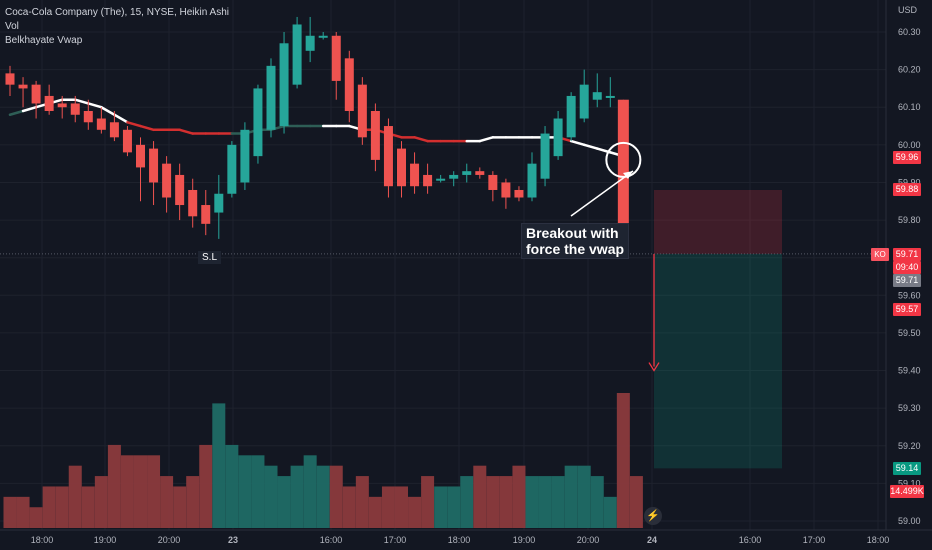 This screenshot has height=550, width=932. I want to click on y-tick-label: 60.20, so click(909, 70).